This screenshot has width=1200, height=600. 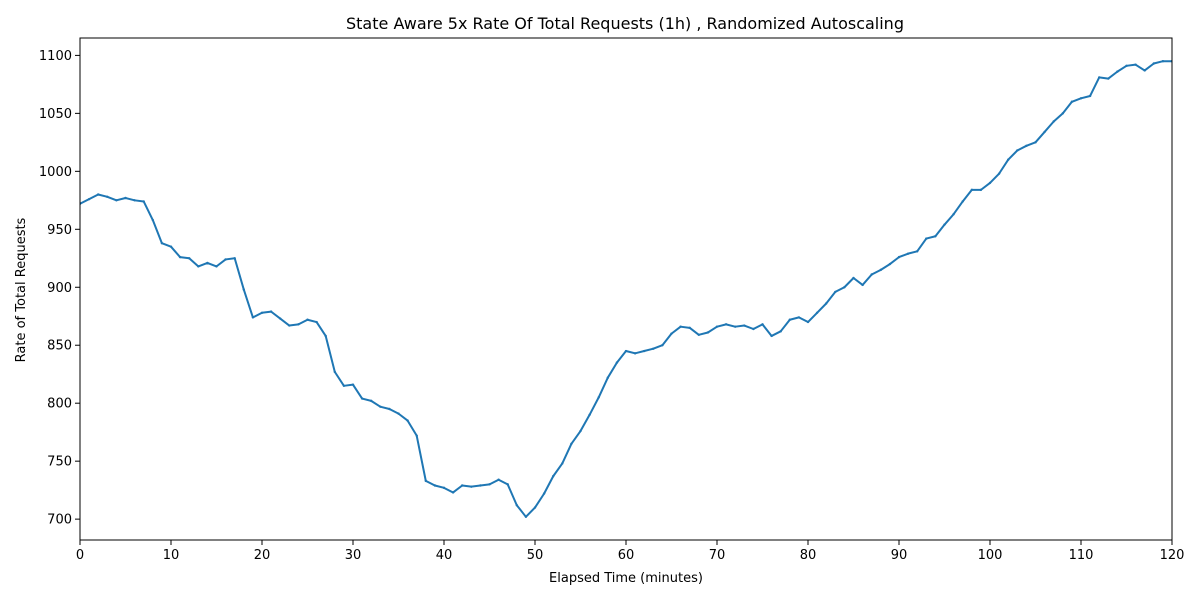 I want to click on y-tick-label: 850, so click(x=59, y=346).